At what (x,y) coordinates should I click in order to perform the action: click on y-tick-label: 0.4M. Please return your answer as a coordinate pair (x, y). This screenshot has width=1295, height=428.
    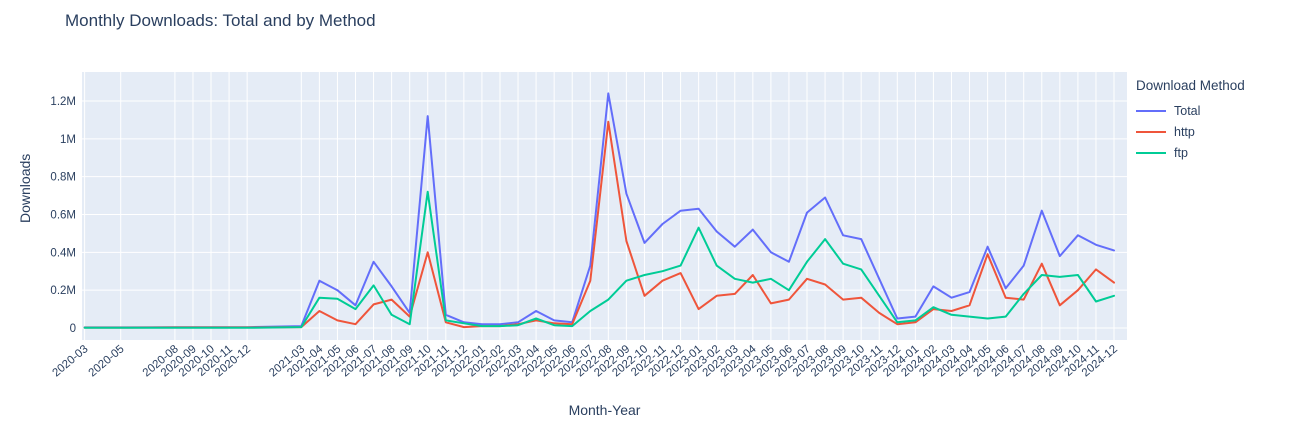
    Looking at the image, I should click on (63, 253).